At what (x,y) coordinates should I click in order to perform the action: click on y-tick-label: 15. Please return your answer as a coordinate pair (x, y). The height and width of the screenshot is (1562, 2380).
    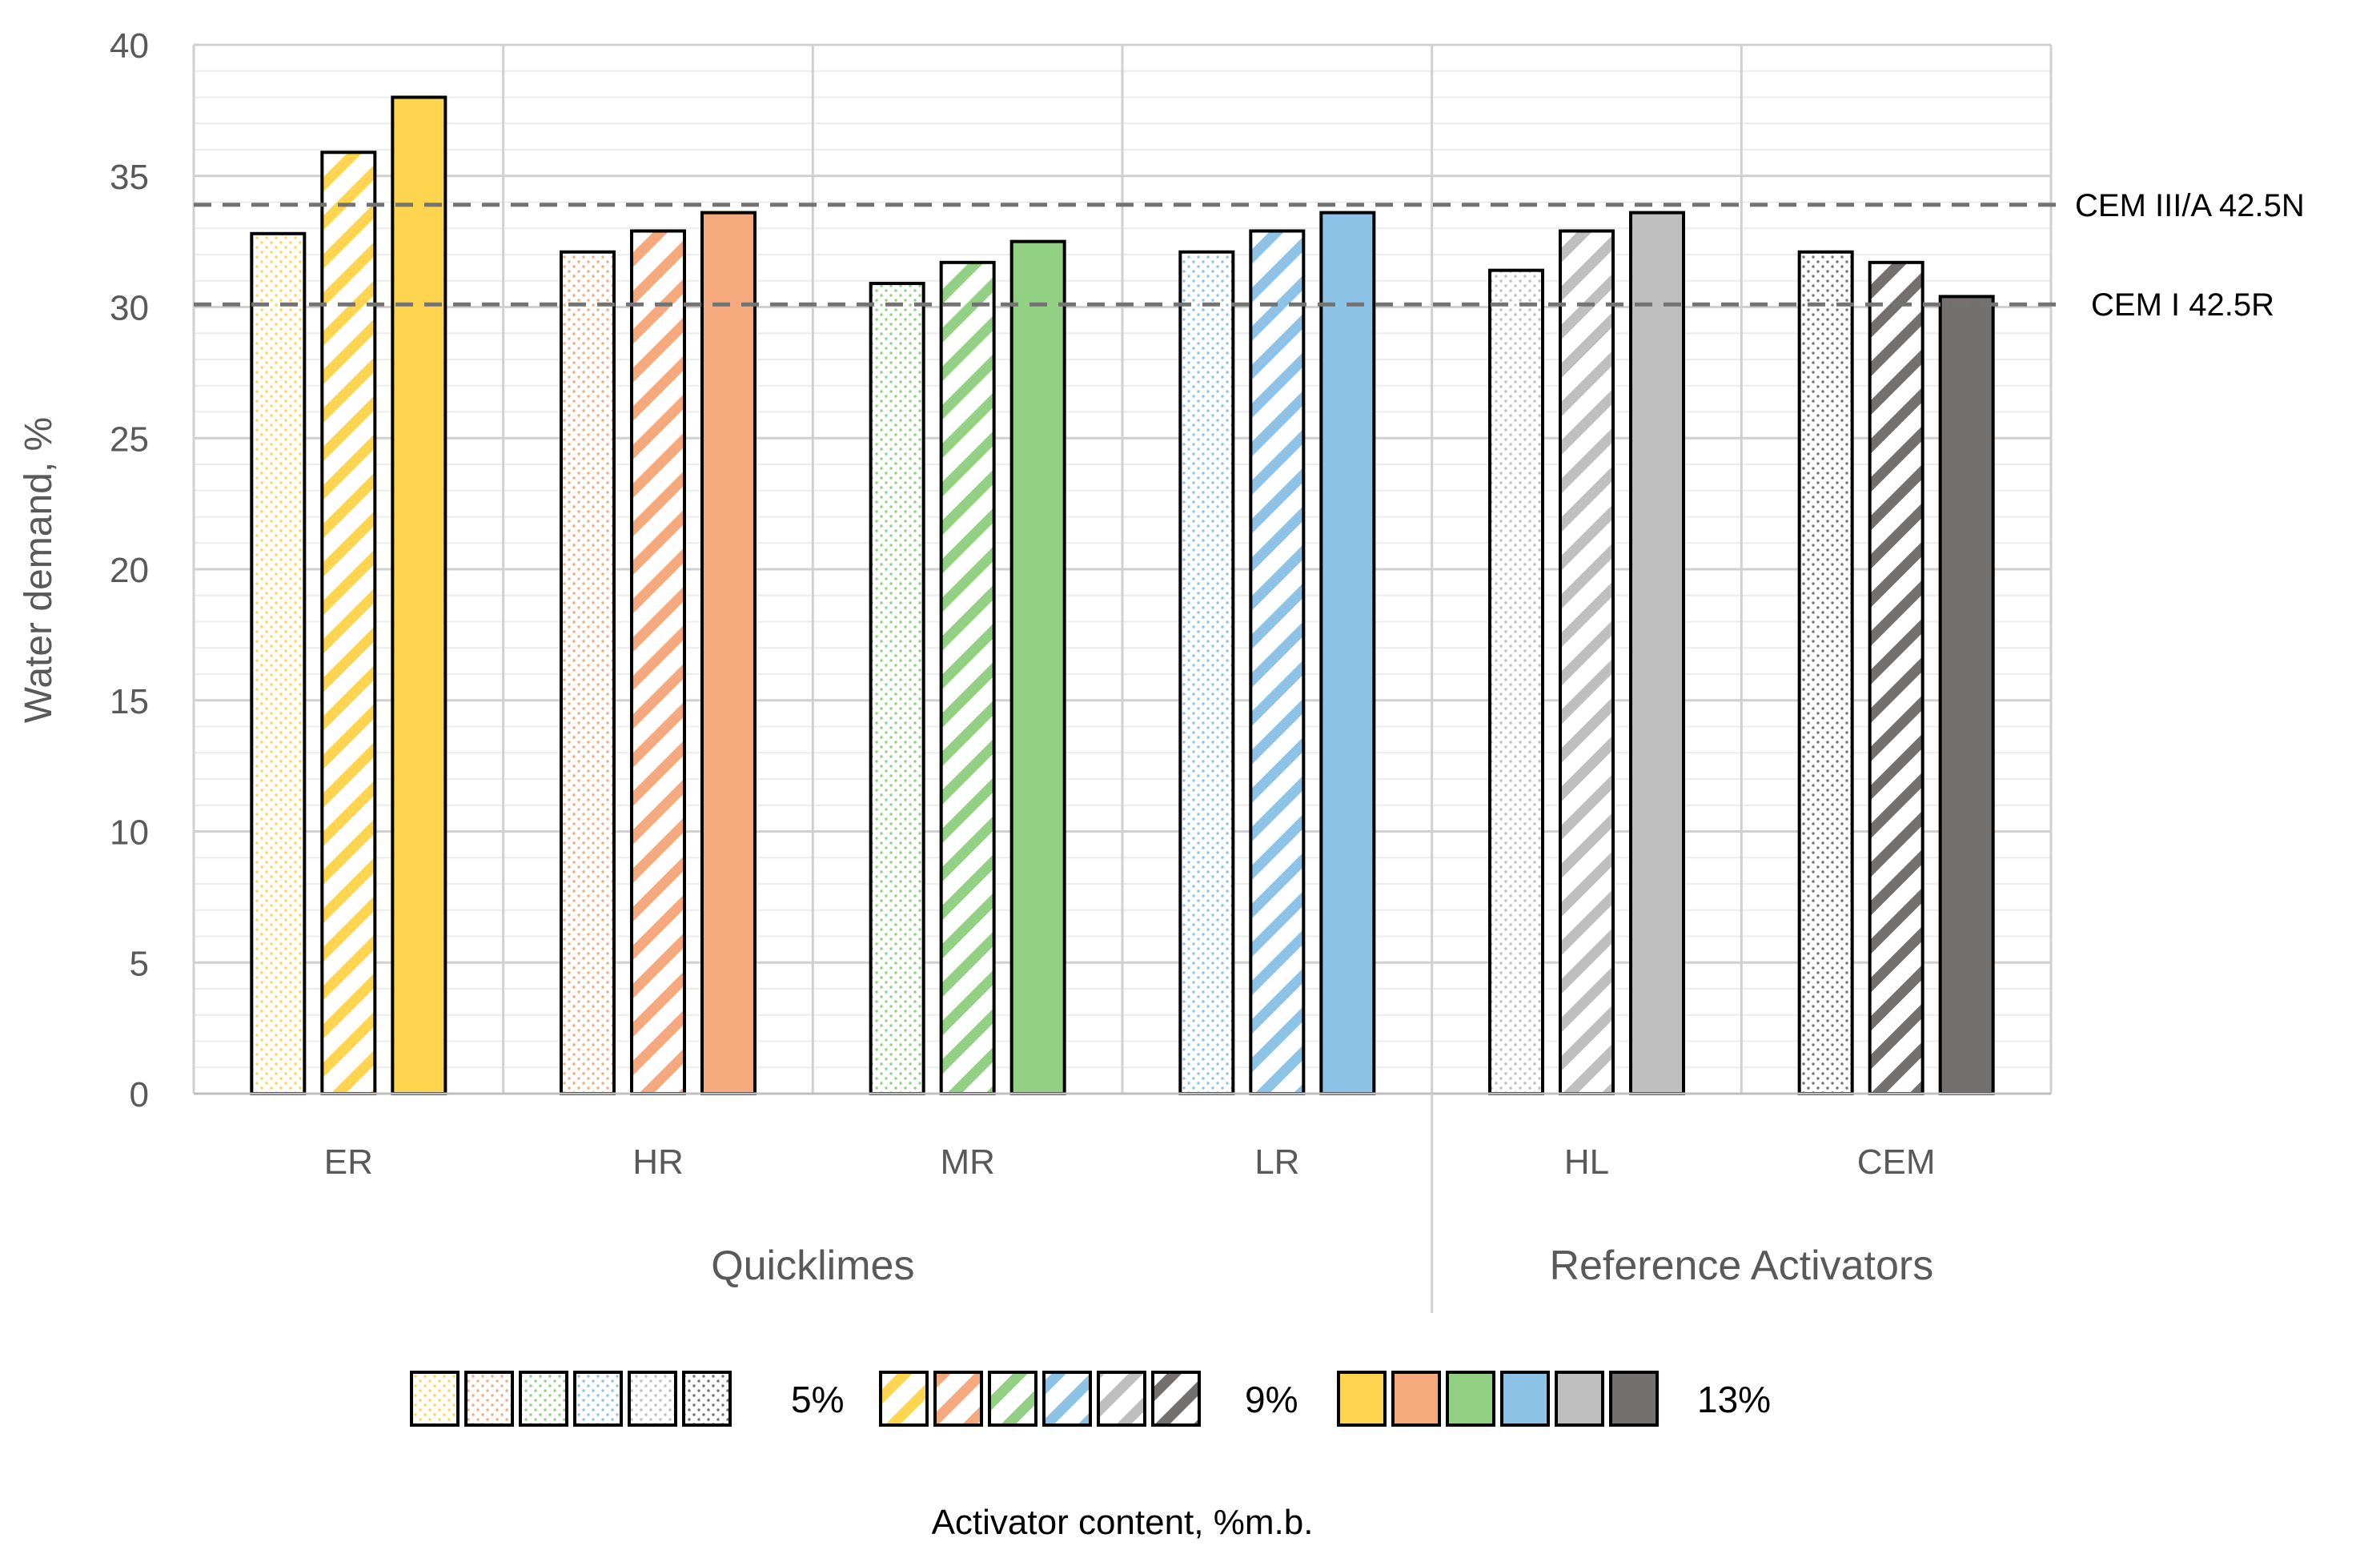
    Looking at the image, I should click on (129, 701).